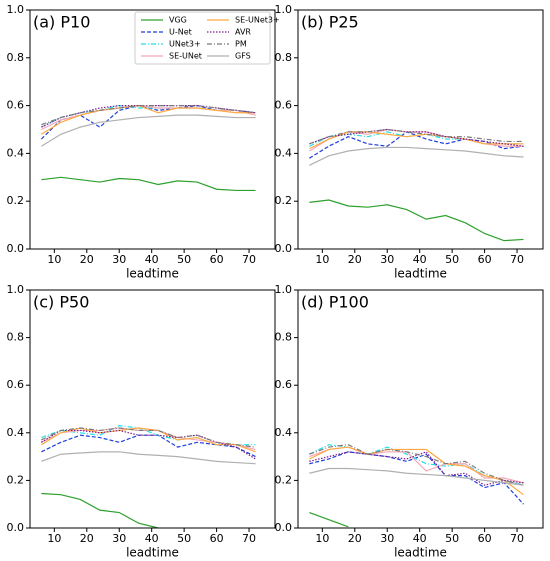 The width and height of the screenshot is (550, 561). What do you see at coordinates (202, 38) in the screenshot?
I see `legend-box` at bounding box center [202, 38].